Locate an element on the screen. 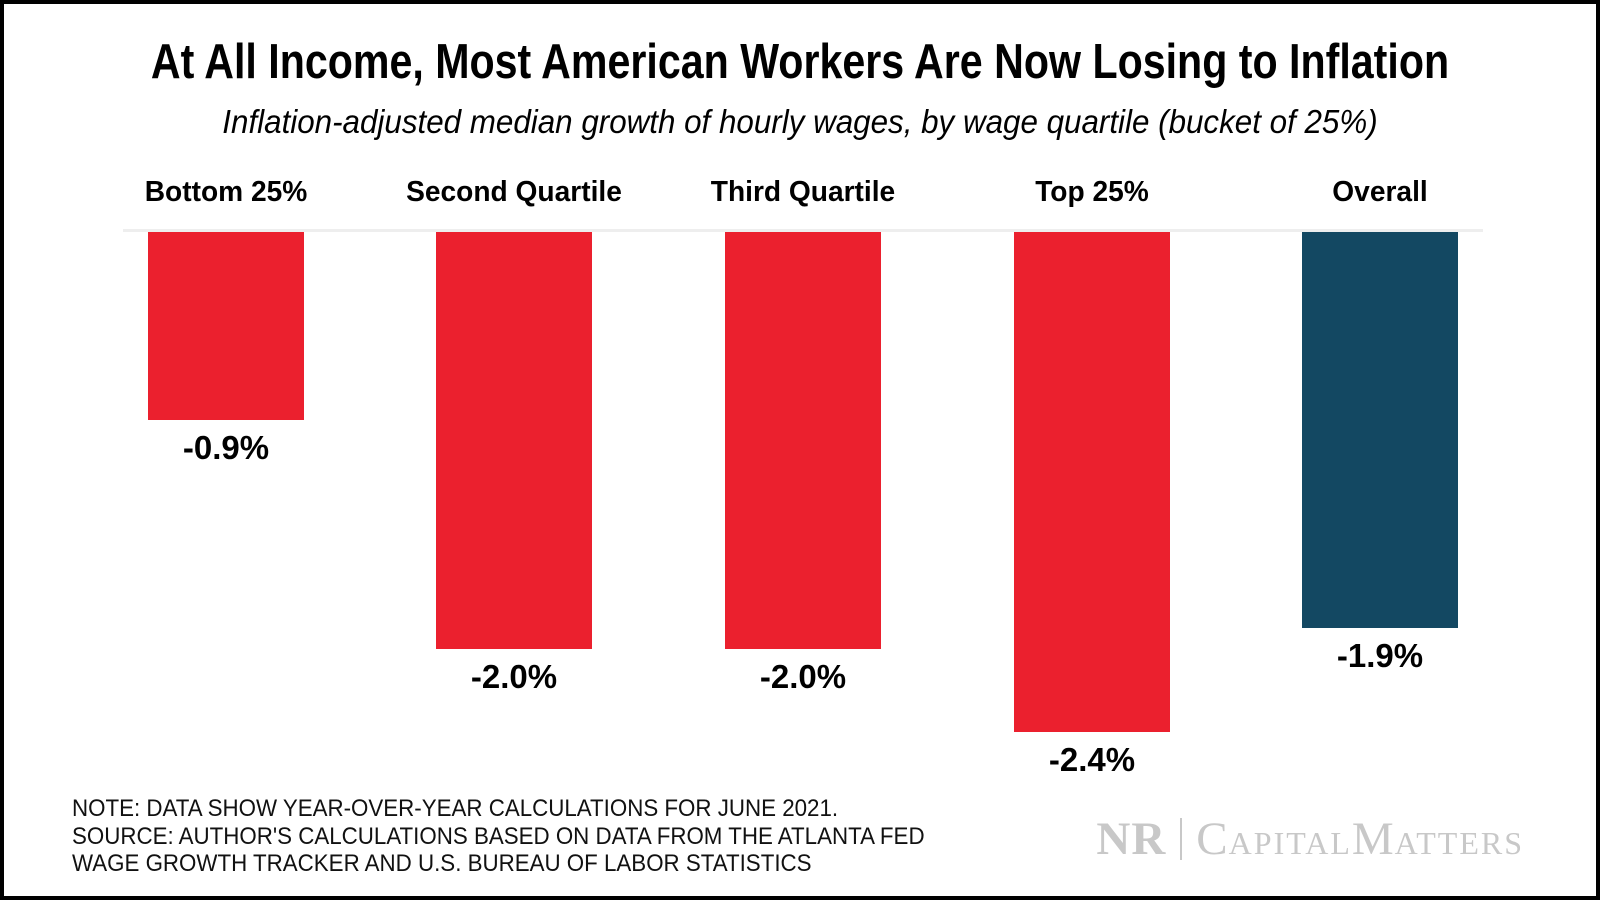 This screenshot has height=900, width=1600. nr-capitalmatters-logo: NR CAPITALMATTERS is located at coordinates (1310, 839).